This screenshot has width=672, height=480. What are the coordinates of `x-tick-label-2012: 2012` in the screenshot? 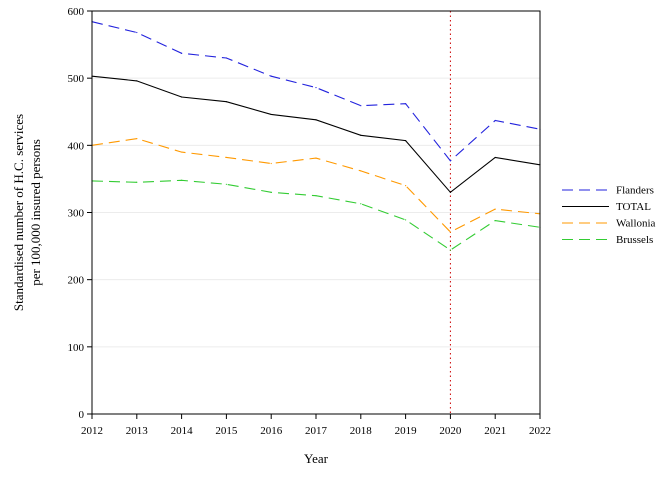 It's located at (92, 431).